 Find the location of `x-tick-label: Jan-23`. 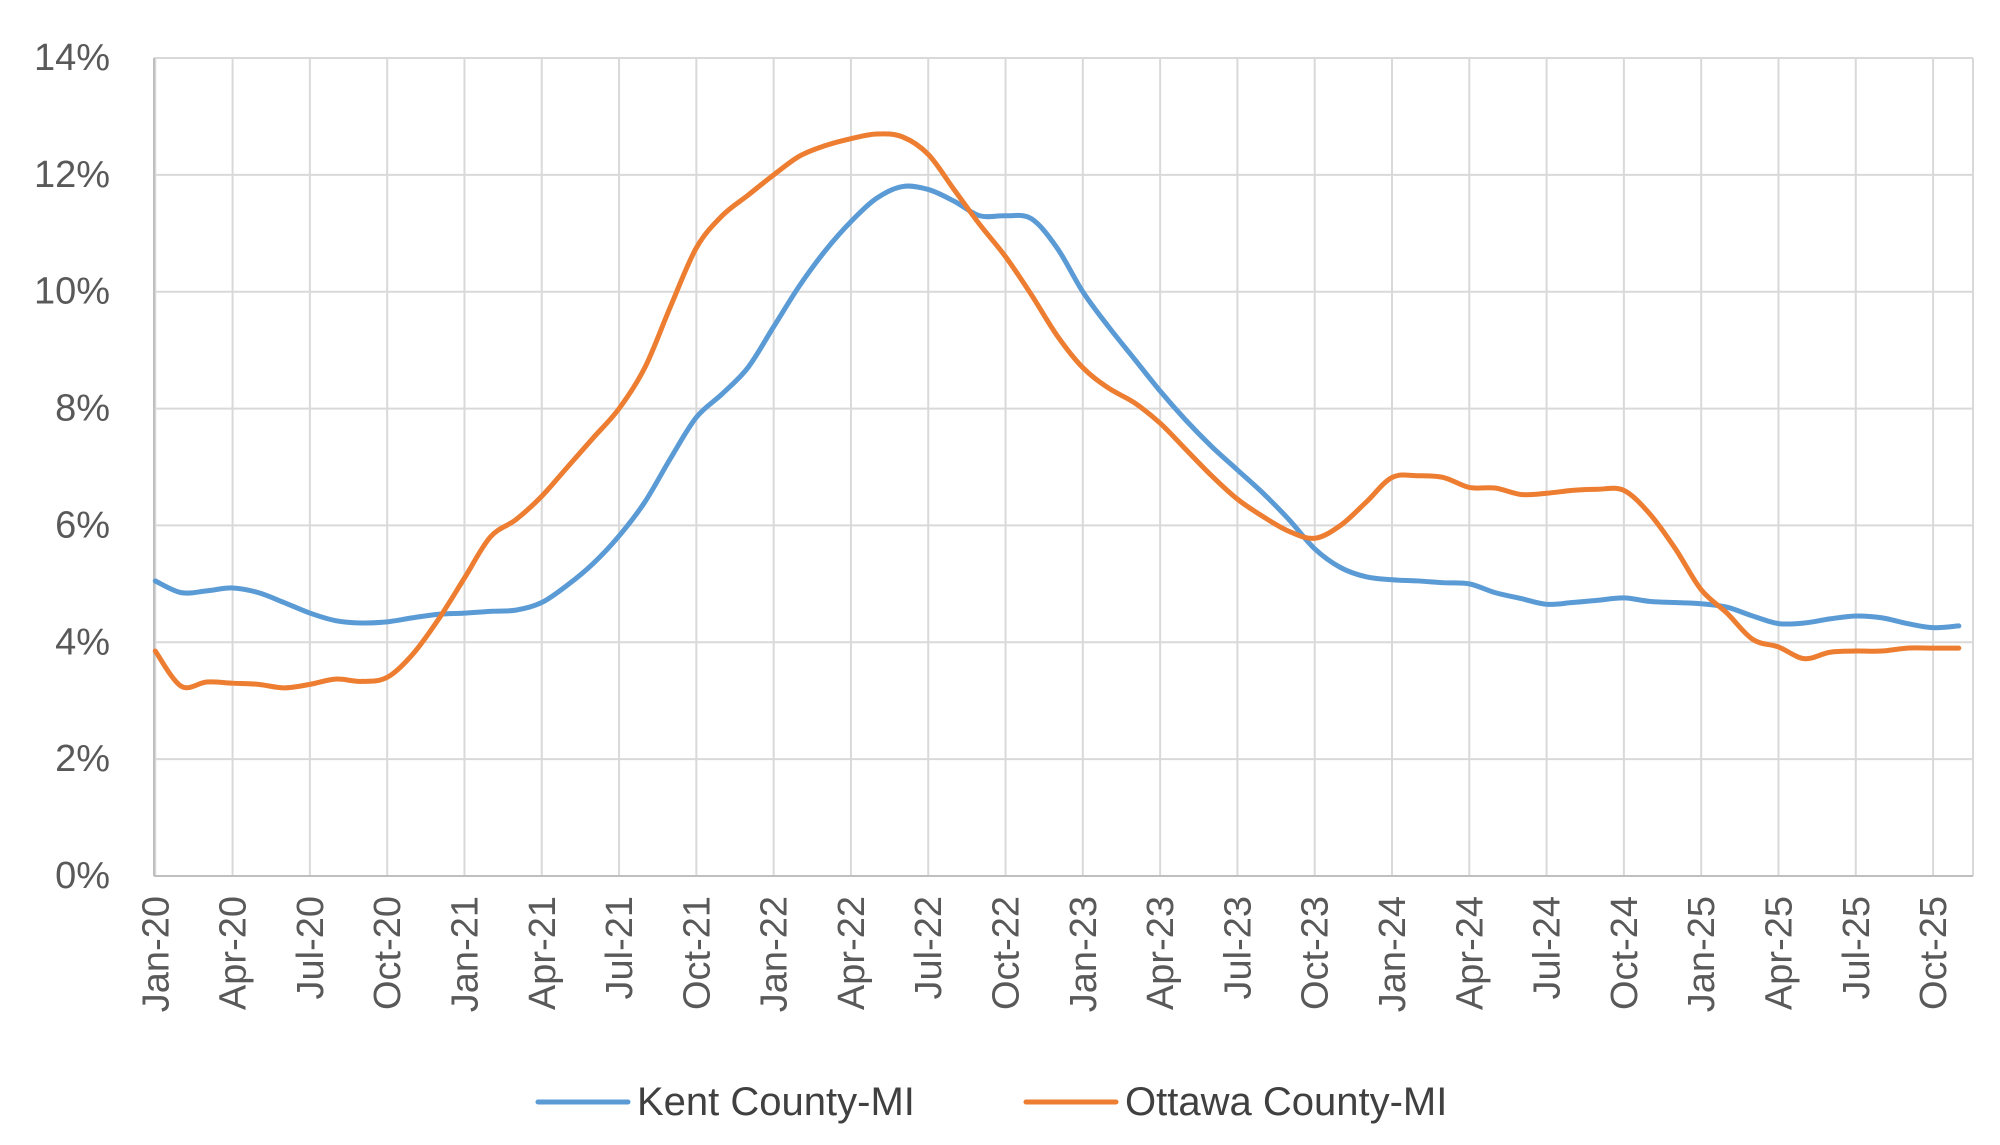

x-tick-label: Jan-23 is located at coordinates (1084, 954).